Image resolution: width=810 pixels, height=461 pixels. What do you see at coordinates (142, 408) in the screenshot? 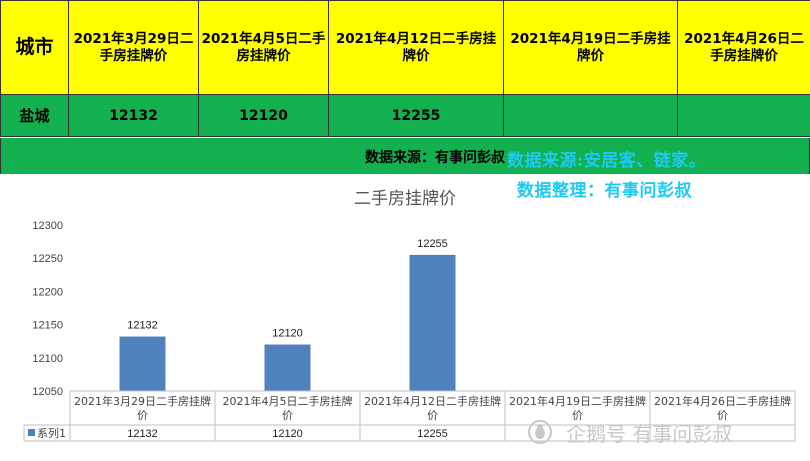
I see `x-tick-label: 2021年3月29日二手房挂牌价` at bounding box center [142, 408].